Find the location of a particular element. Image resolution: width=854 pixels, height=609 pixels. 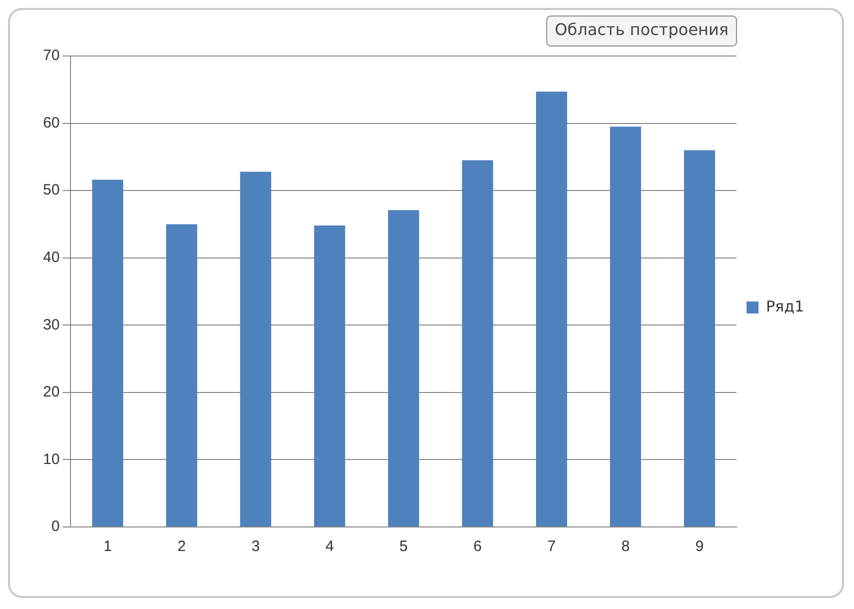

x-tick-label: 9 is located at coordinates (699, 547).